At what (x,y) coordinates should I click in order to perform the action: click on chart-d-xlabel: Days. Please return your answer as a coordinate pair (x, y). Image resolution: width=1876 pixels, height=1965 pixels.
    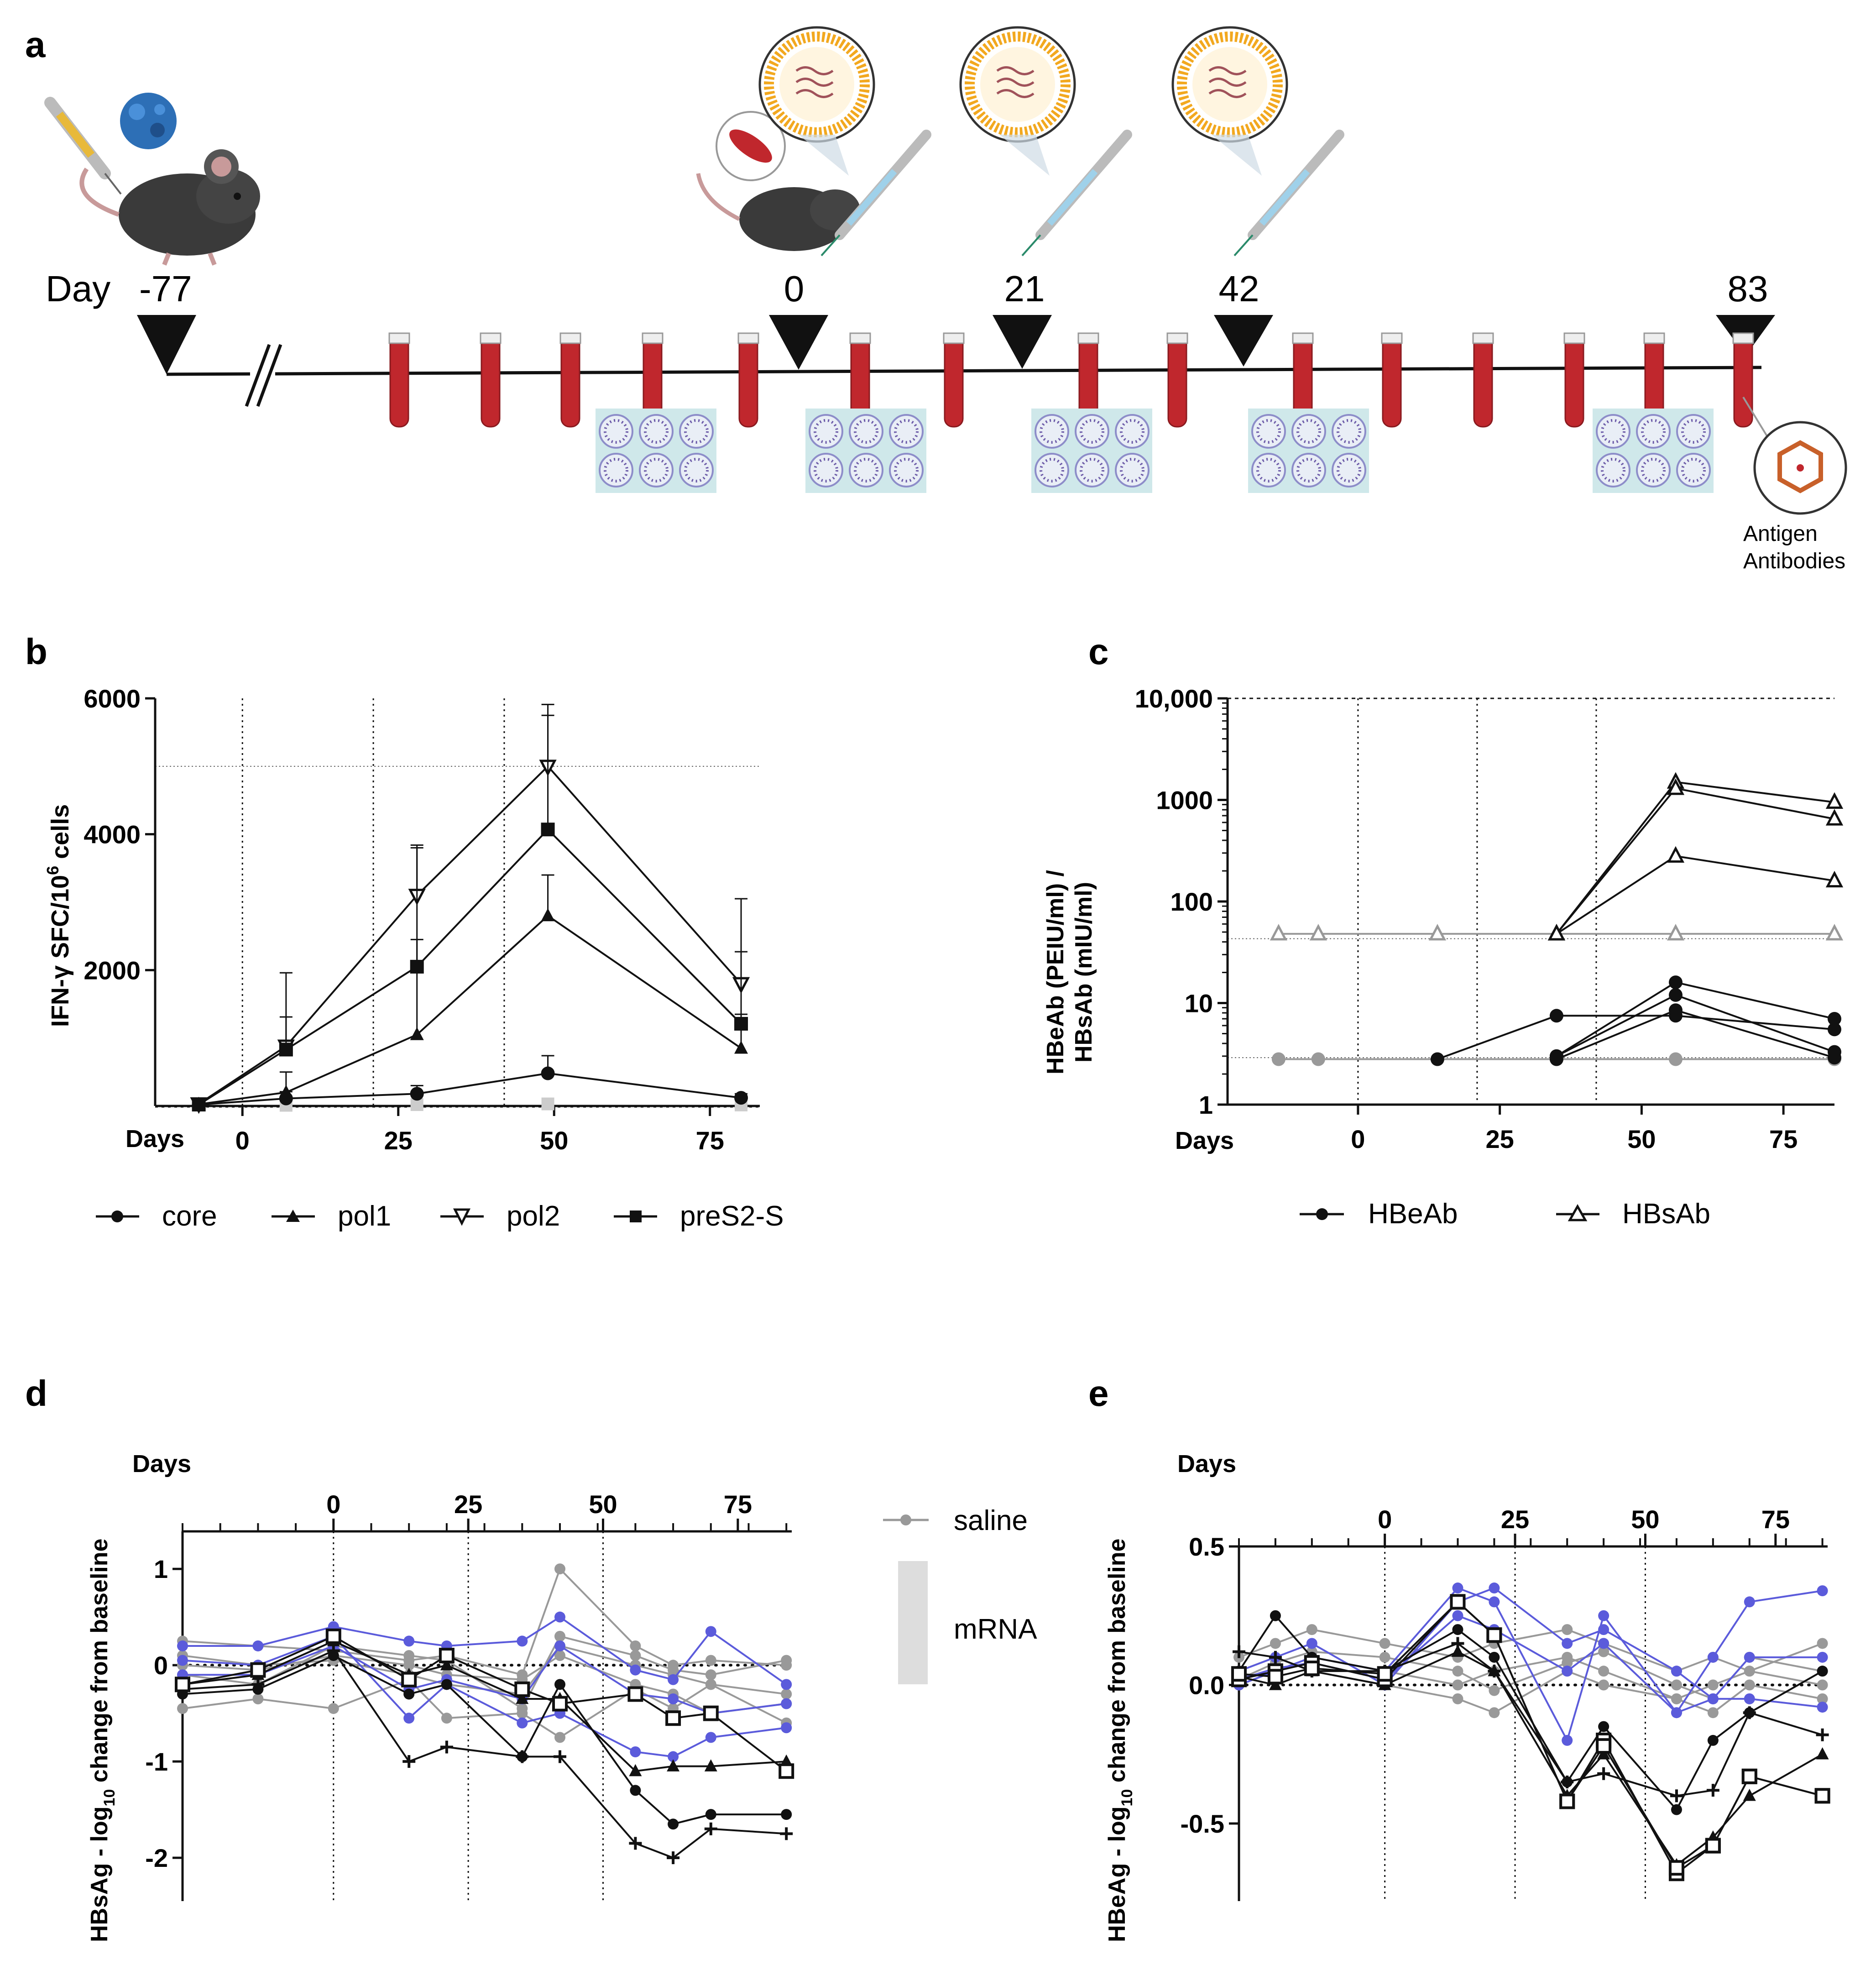
    Looking at the image, I should click on (161, 1464).